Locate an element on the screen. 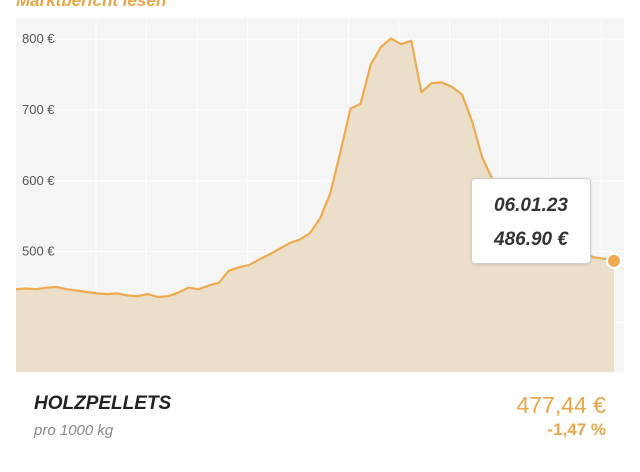 This screenshot has height=472, width=640. current-price: 477,44 € is located at coordinates (561, 405).